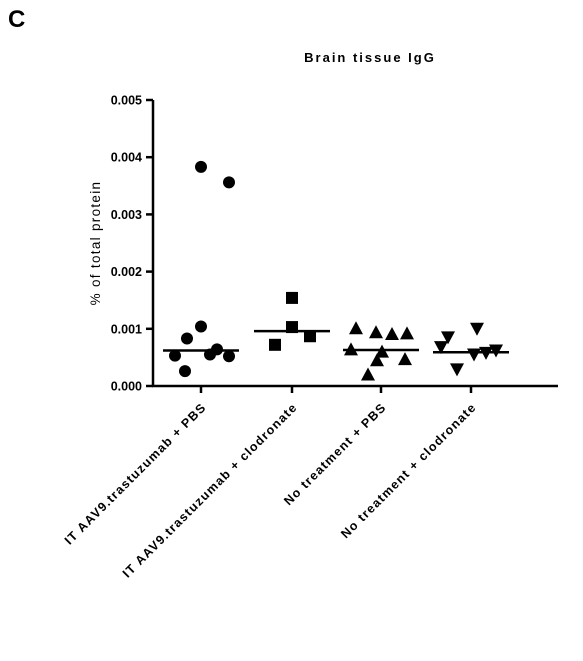 Image resolution: width=583 pixels, height=661 pixels. I want to click on y-tick-label: 0.002, so click(126, 272).